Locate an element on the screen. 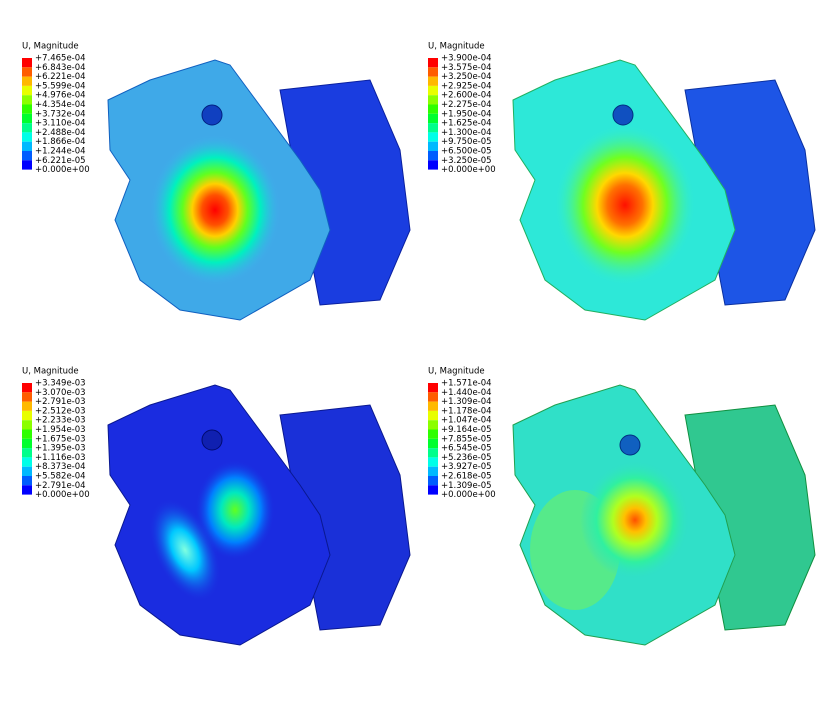  legend-label: +3.732e-04 is located at coordinates (60, 114).